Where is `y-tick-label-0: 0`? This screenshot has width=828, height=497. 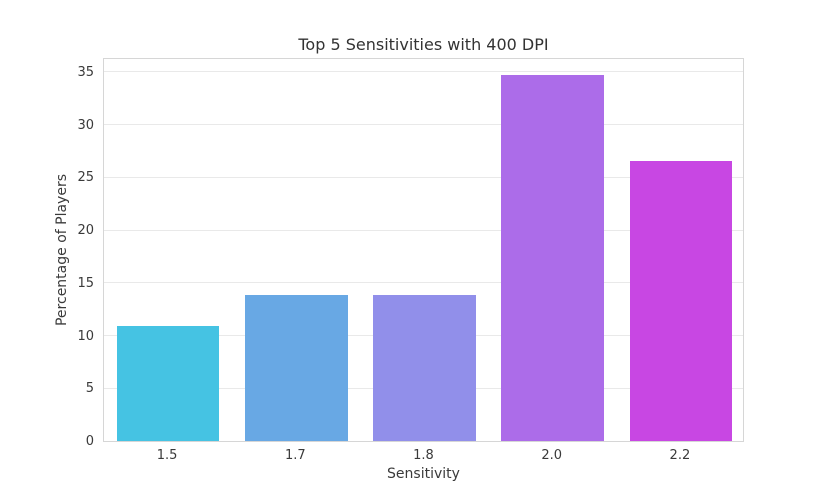
y-tick-label-0: 0 is located at coordinates (89, 441).